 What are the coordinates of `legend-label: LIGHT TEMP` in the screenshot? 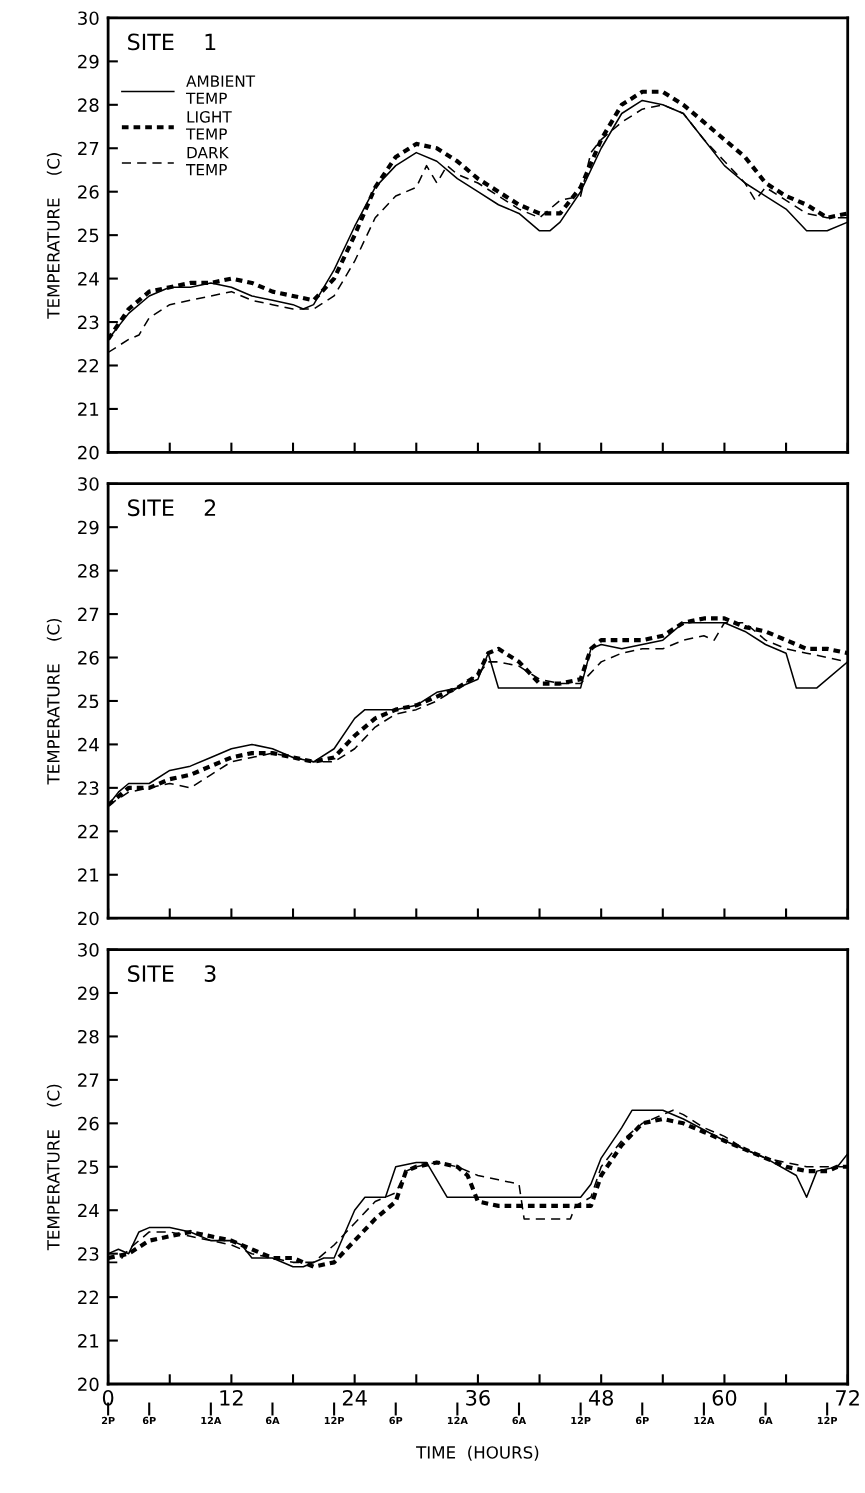 It's located at (209, 125).